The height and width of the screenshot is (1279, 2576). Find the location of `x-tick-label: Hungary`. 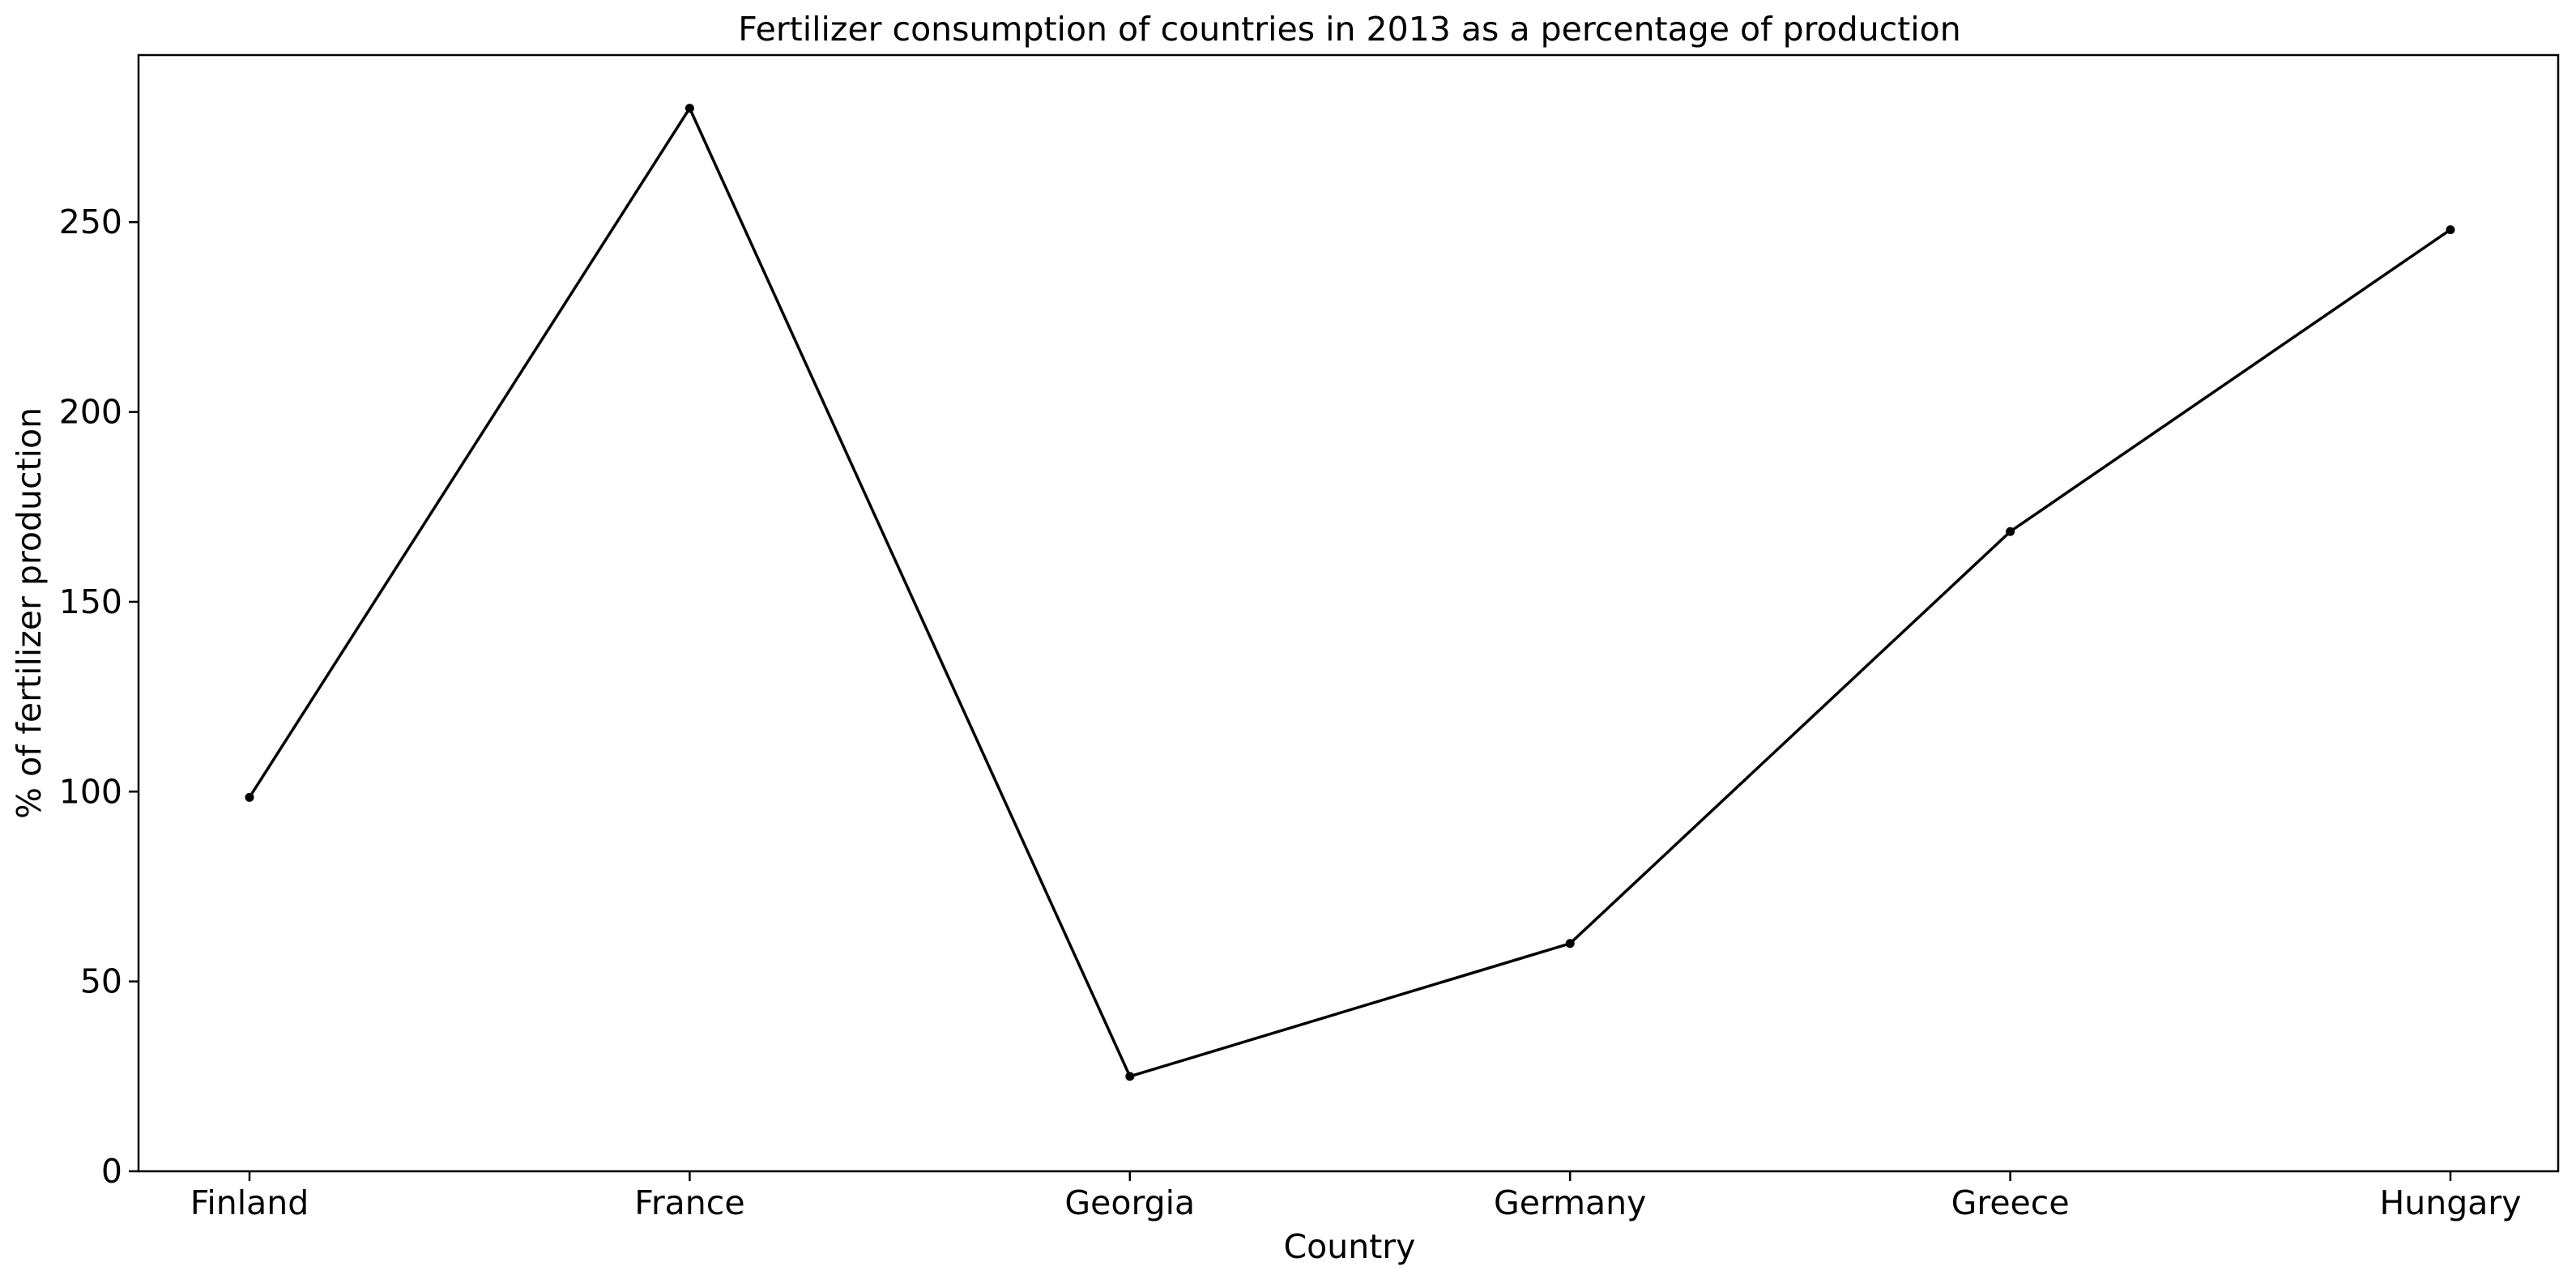

x-tick-label: Hungary is located at coordinates (2450, 1202).